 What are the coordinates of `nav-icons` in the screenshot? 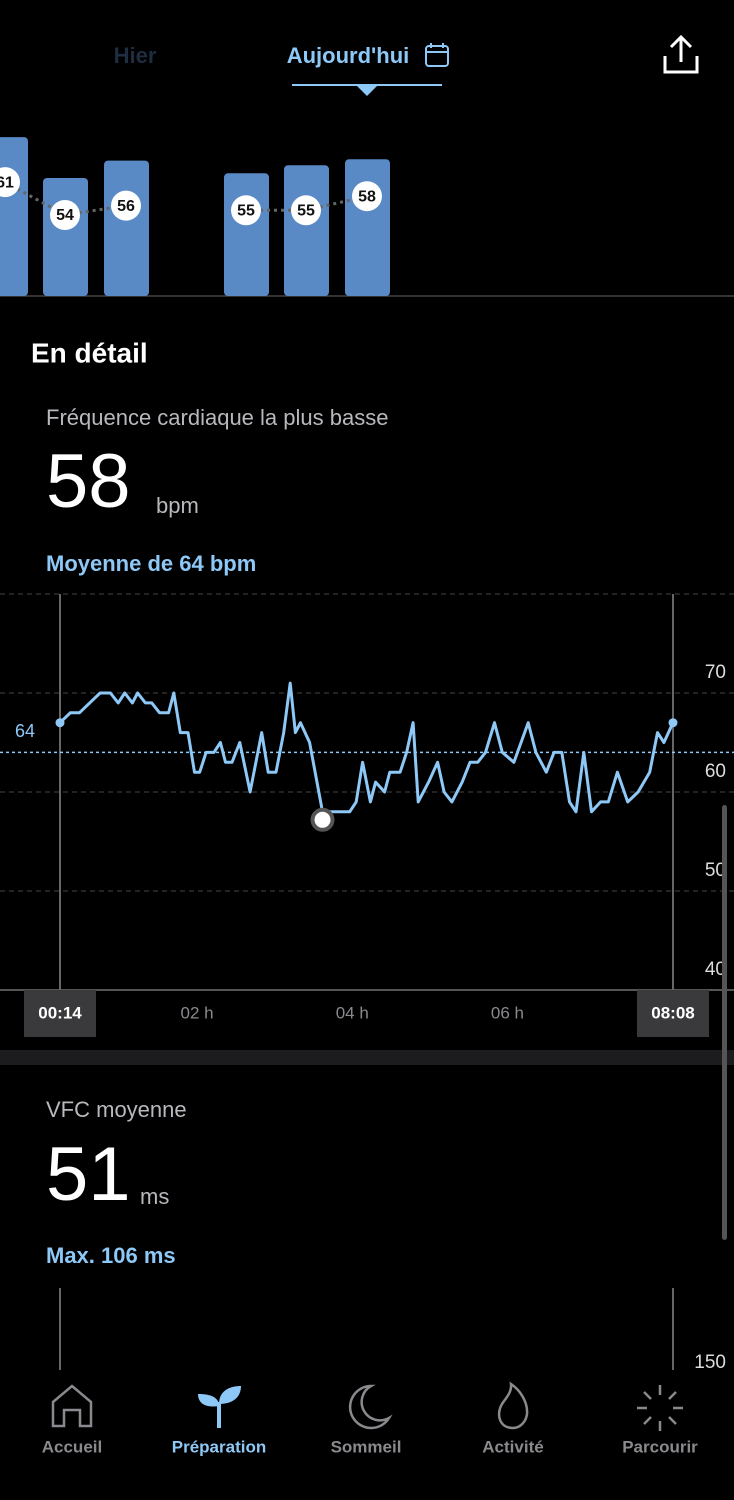 It's located at (367, 1406).